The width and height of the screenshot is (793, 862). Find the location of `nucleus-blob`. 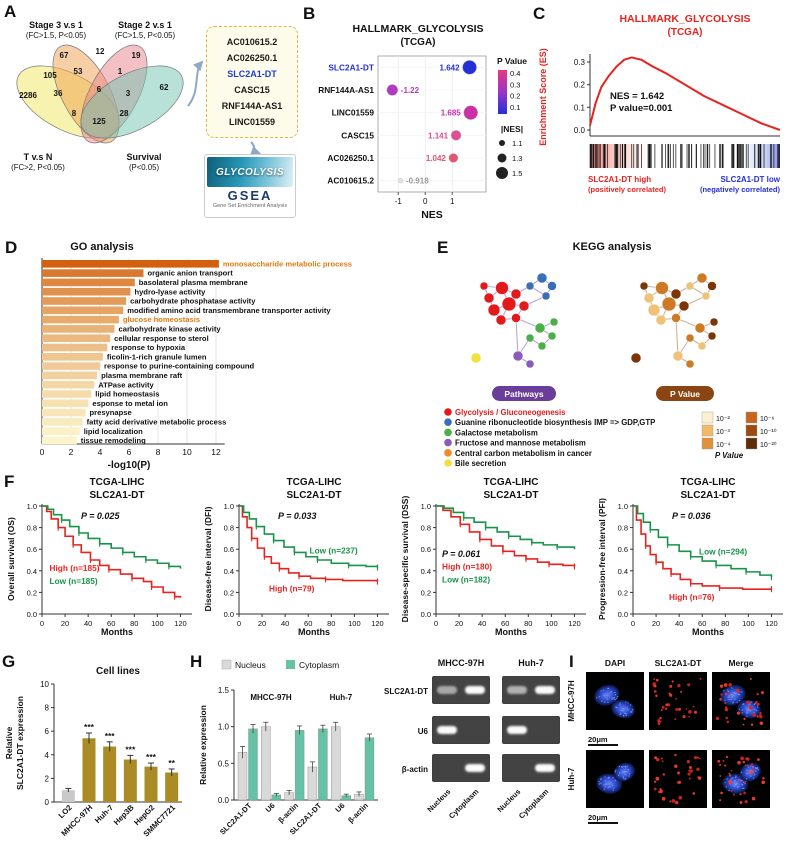

nucleus-blob is located at coordinates (607, 695).